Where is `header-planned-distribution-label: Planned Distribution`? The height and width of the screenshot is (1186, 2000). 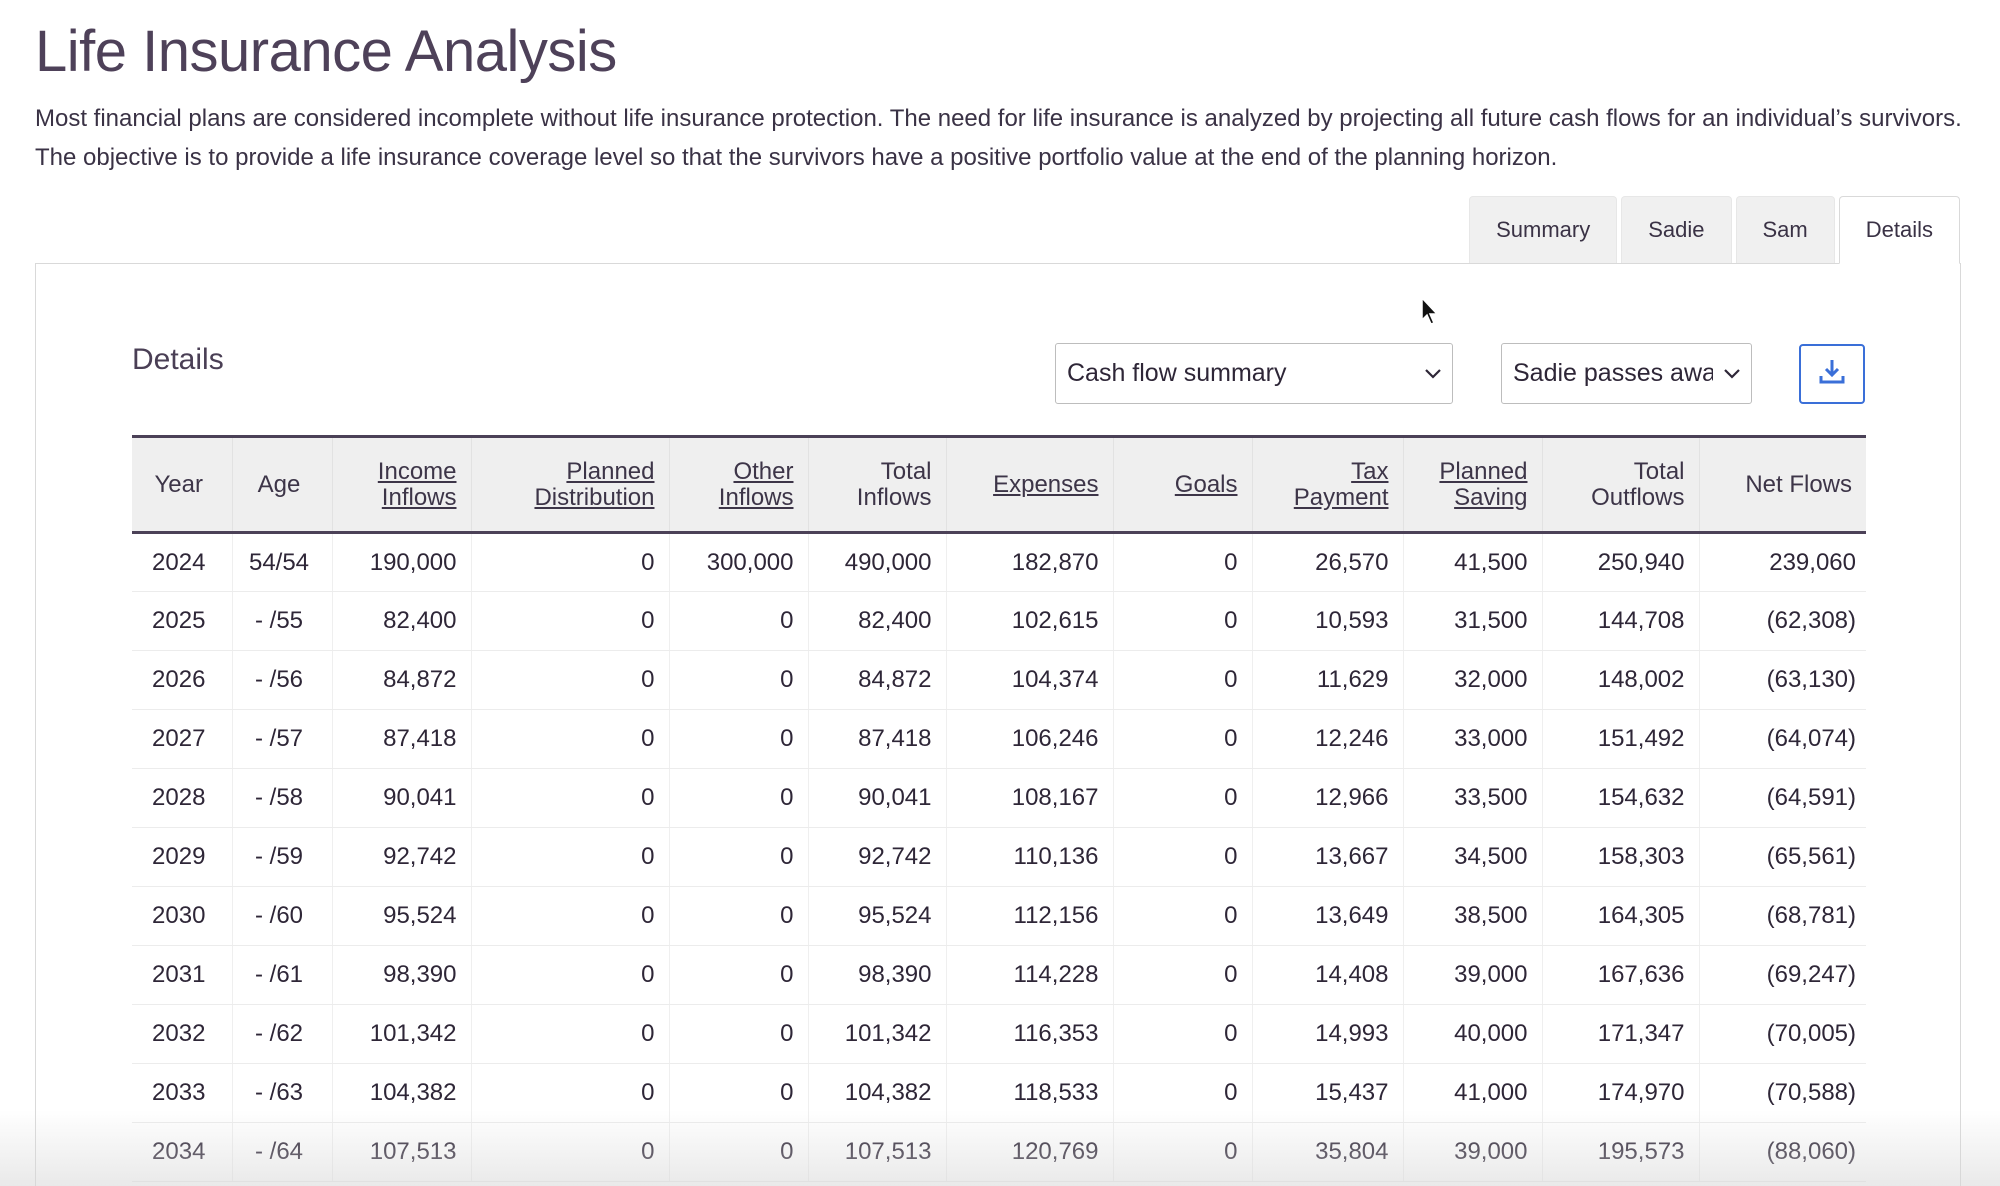
header-planned-distribution-label: Planned Distribution is located at coordinates (594, 484).